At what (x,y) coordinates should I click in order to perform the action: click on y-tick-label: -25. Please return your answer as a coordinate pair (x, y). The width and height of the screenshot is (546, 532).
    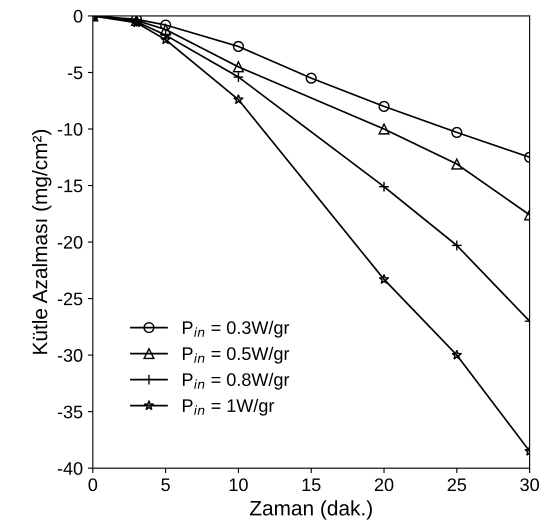
    Looking at the image, I should click on (70, 299).